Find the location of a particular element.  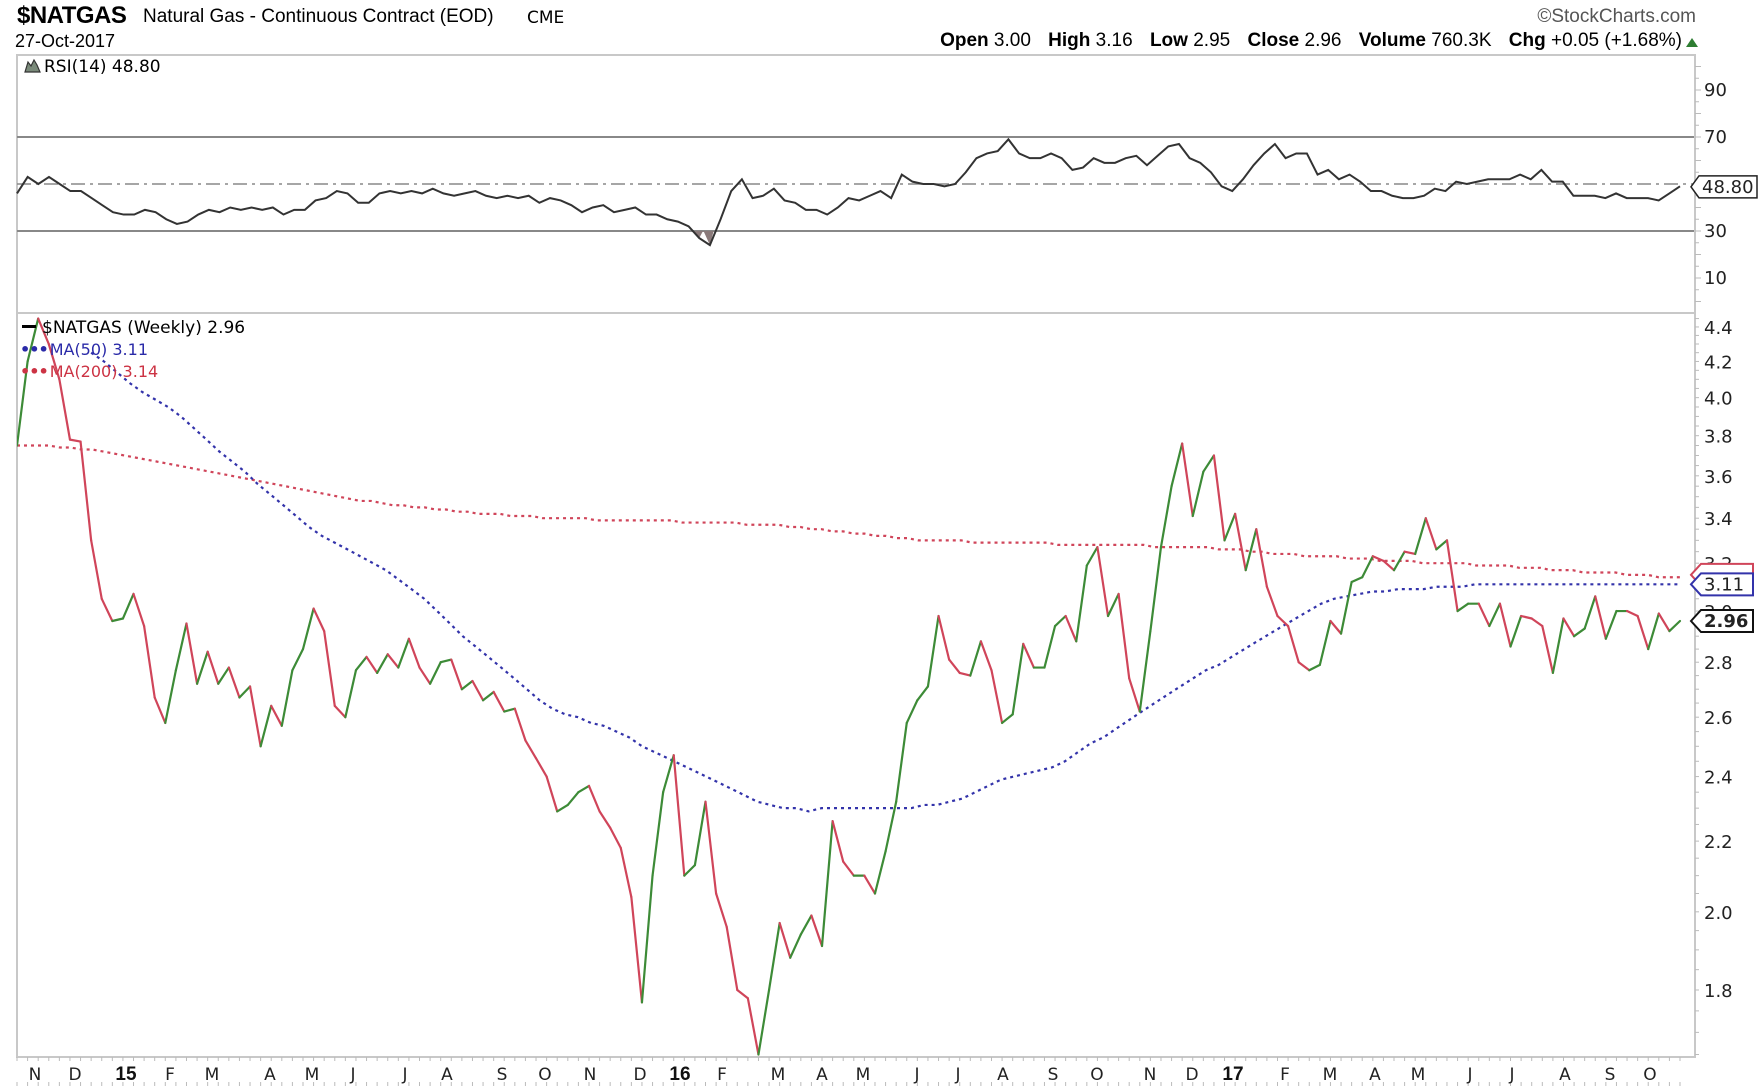

symbol-description: Natural Gas - Continuous Contract (EOD) is located at coordinates (318, 16).